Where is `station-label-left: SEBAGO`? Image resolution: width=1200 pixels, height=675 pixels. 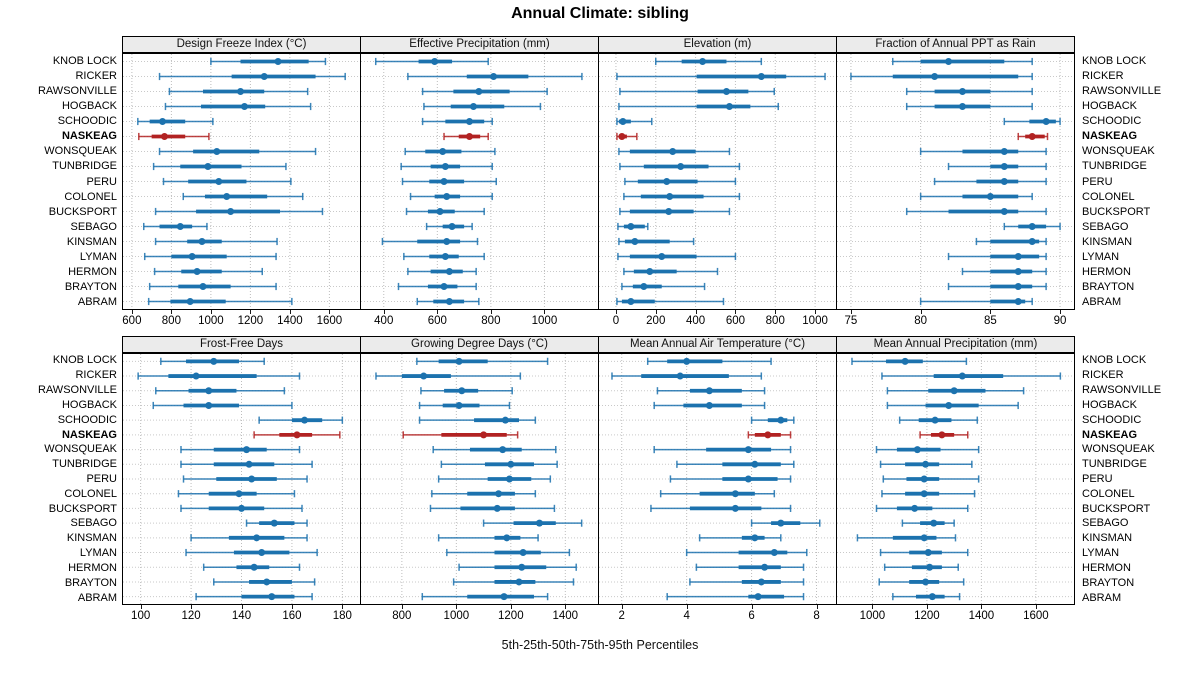
station-label-left: SEBAGO is located at coordinates (93, 523).